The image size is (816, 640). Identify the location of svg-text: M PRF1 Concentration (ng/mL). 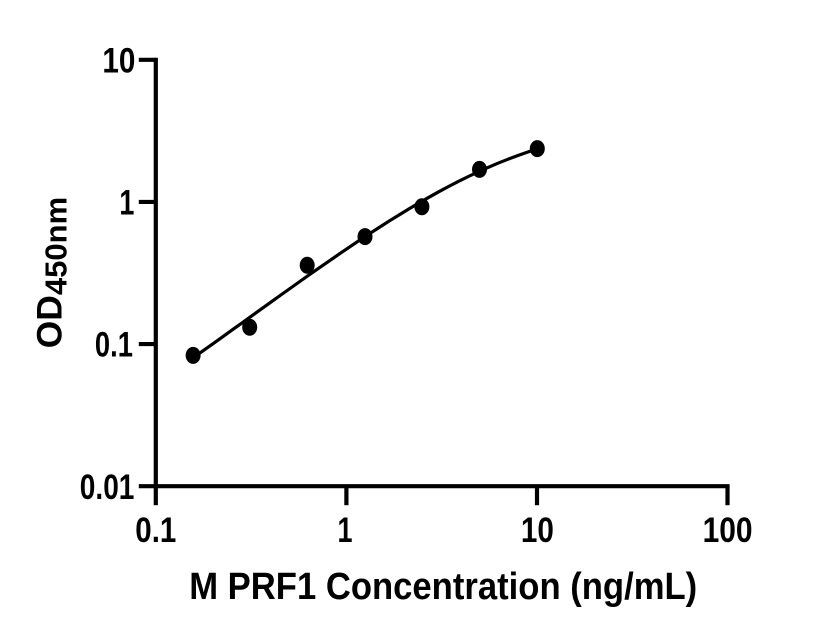
(443, 587).